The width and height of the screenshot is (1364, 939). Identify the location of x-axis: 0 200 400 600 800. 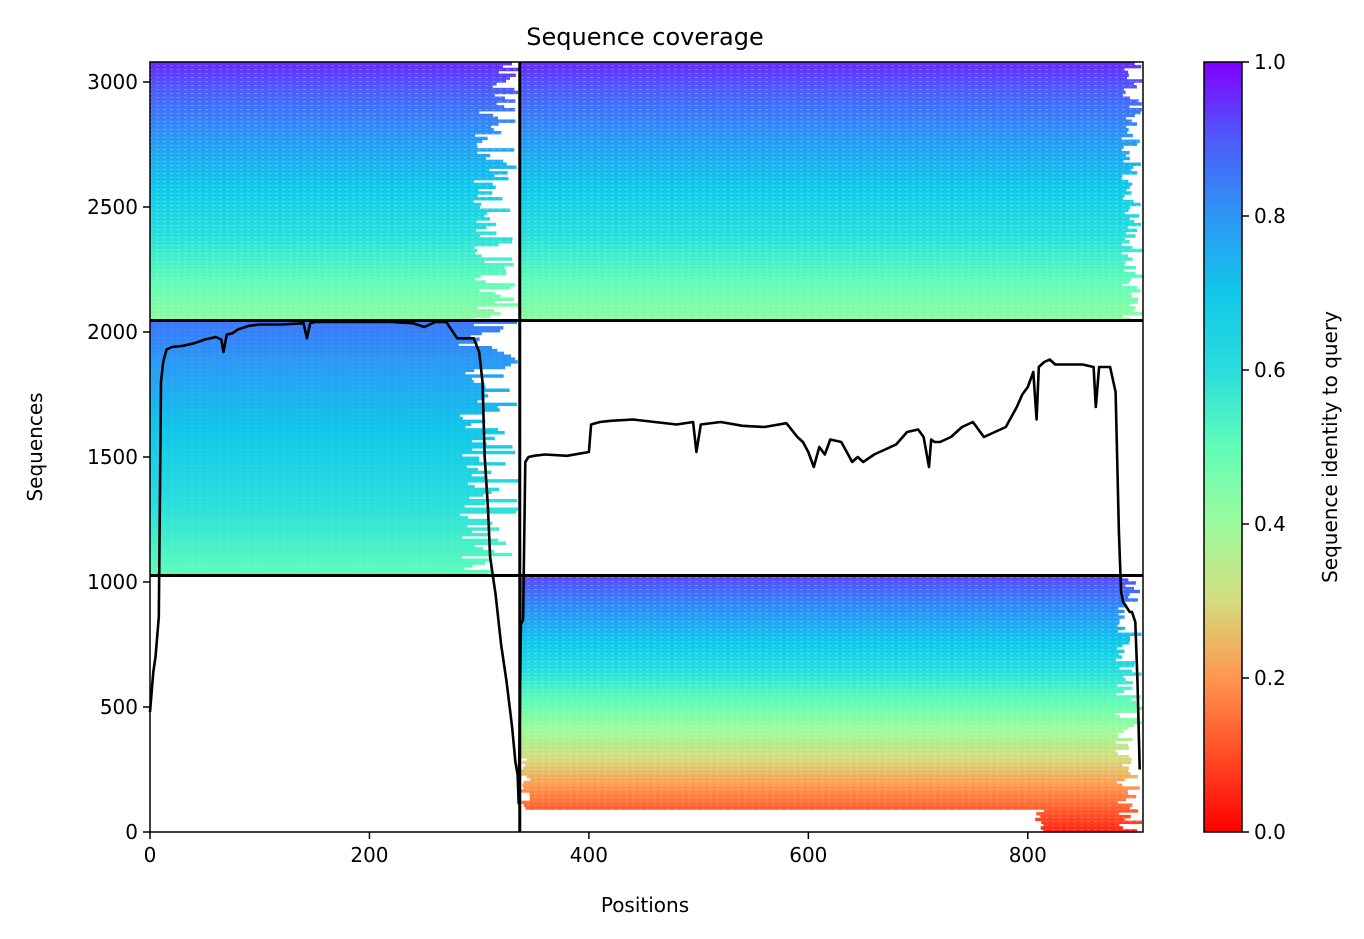
(595, 849).